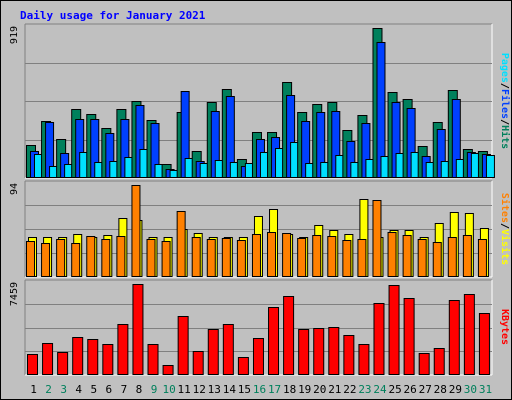 The image size is (512, 400). Describe the element at coordinates (455, 389) in the screenshot. I see `x-tick-label-day-29: 29` at that location.